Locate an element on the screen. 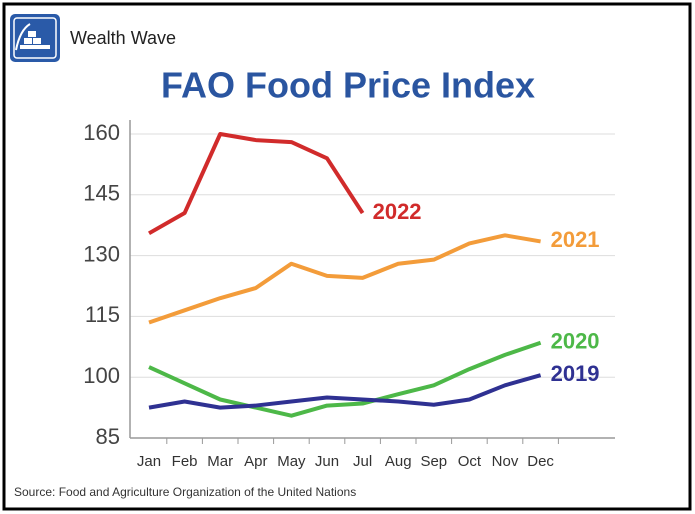 Image resolution: width=695 pixels, height=514 pixels. y-tick-label: 130 is located at coordinates (101, 253).